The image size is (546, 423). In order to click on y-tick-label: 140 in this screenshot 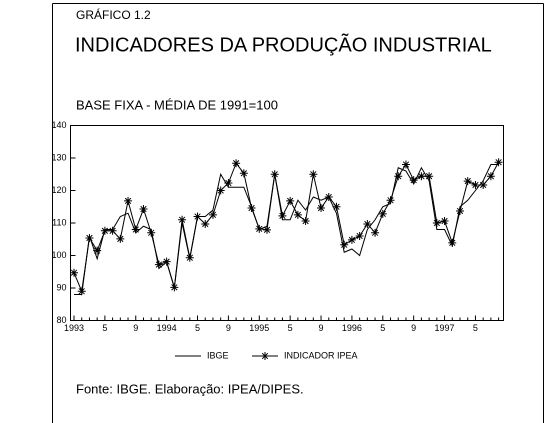, I will do `click(58, 125)`.